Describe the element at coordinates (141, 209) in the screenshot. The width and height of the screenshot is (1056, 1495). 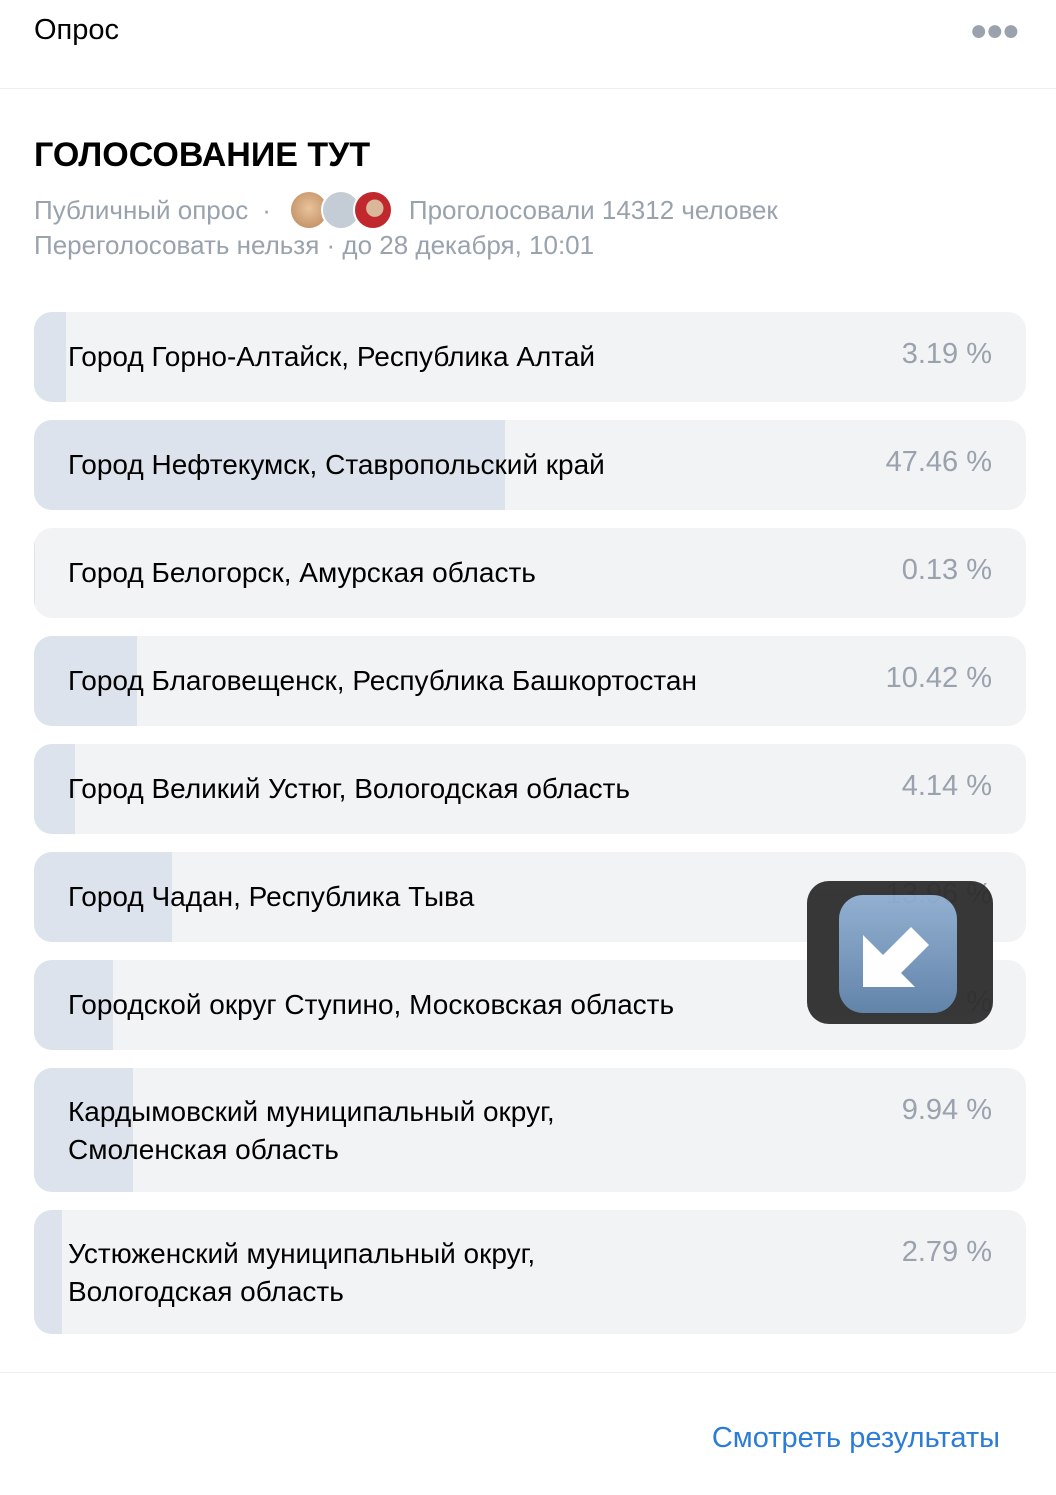
I see `poll-type: Публичный опрос` at that location.